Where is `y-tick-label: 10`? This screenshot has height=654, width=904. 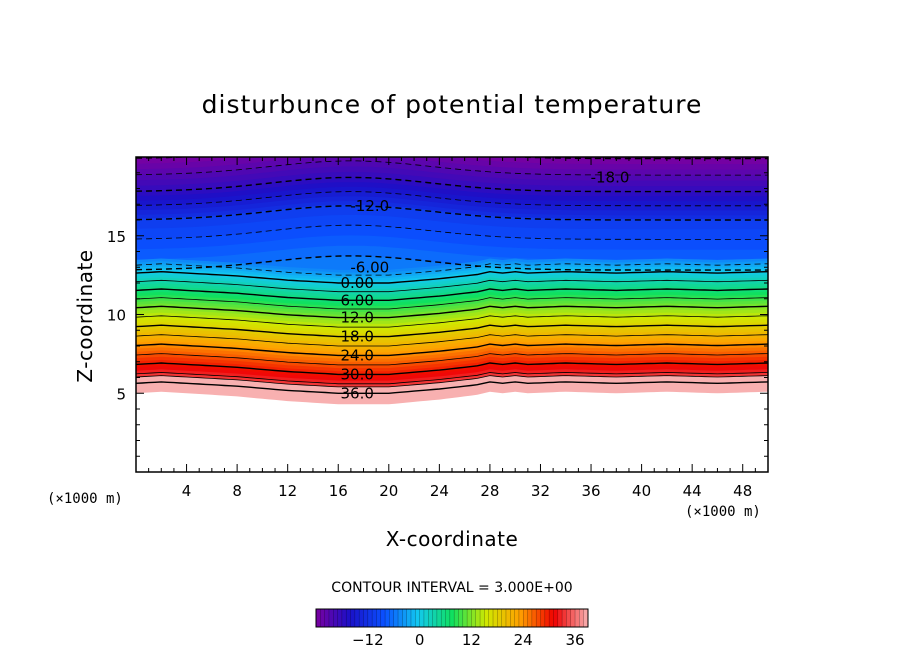 y-tick-label: 10 is located at coordinates (116, 316).